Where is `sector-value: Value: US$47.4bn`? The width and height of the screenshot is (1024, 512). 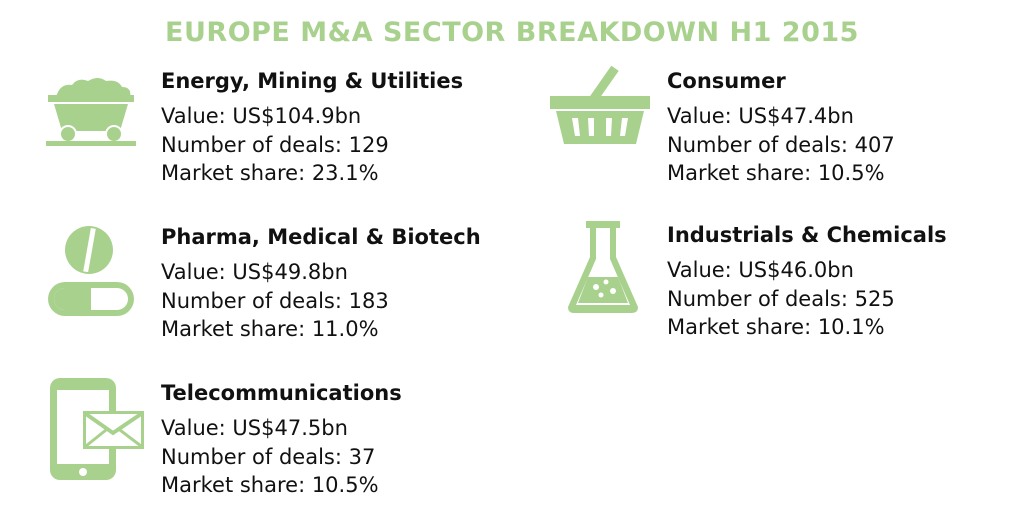 sector-value: Value: US$47.4bn is located at coordinates (760, 116).